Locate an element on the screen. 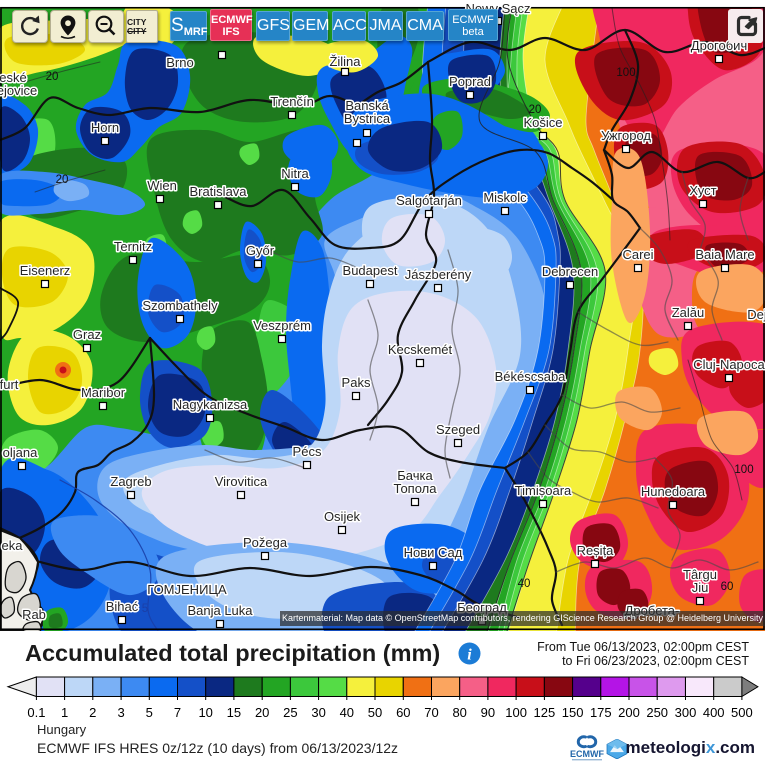  svg-text: furt is located at coordinates (9, 384).